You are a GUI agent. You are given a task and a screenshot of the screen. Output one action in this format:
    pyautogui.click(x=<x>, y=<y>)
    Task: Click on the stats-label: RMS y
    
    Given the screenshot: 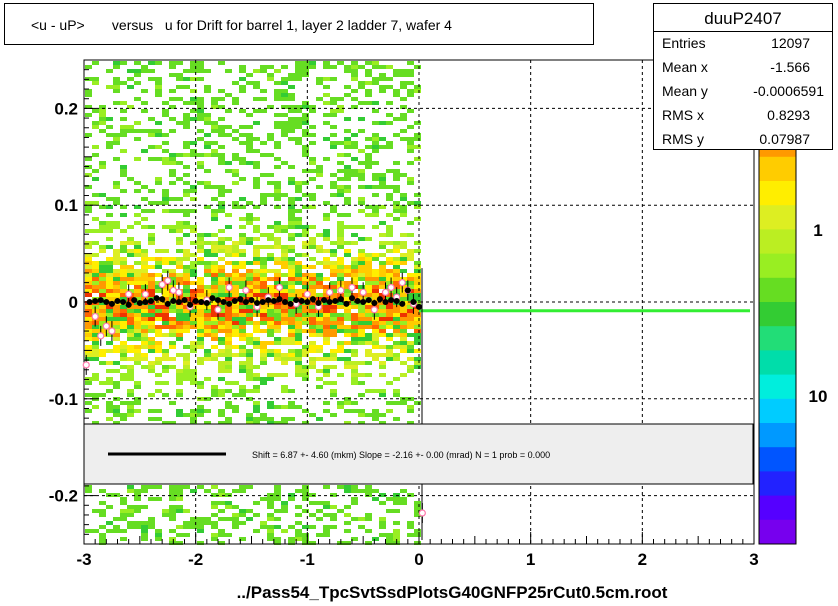 What is the action you would take?
    pyautogui.click(x=683, y=139)
    